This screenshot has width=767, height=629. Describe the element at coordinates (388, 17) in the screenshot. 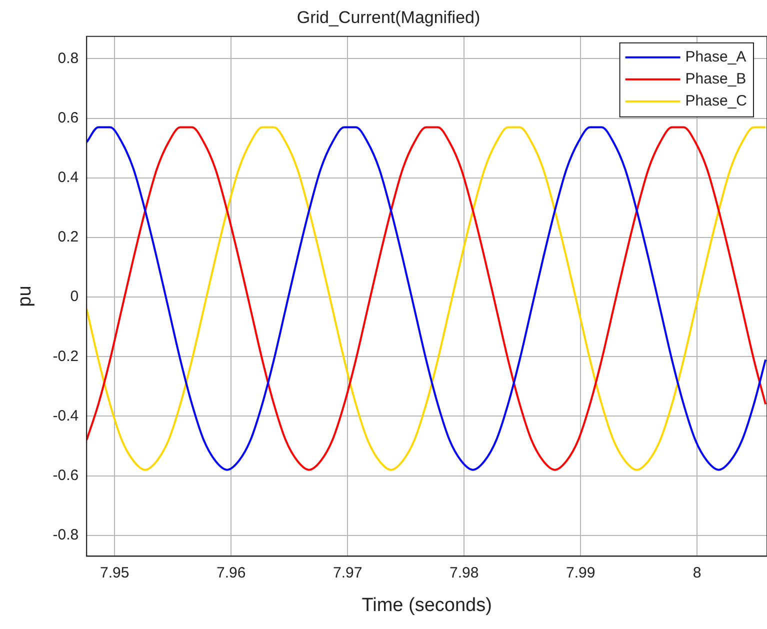

I see `chart-title: Grid_Current(Magnified)` at that location.